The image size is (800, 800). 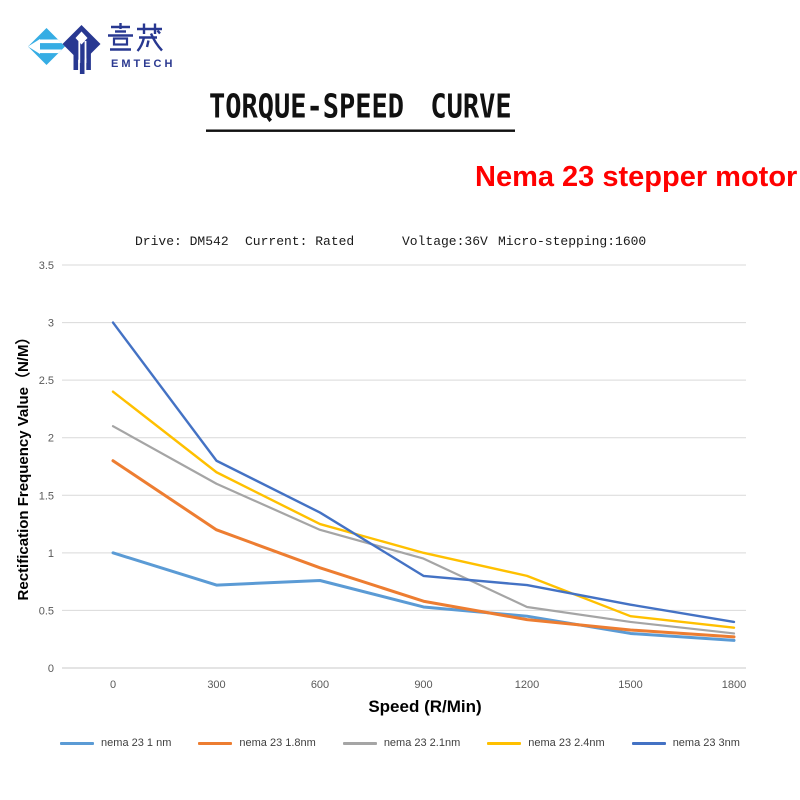 What do you see at coordinates (527, 685) in the screenshot?
I see `x-tick-label: 1200` at bounding box center [527, 685].